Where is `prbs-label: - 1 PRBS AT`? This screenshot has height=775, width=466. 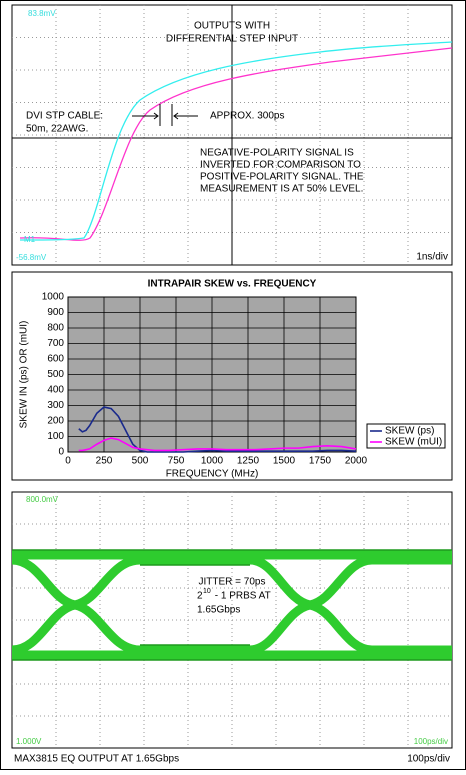
prbs-label: - 1 PRBS AT is located at coordinates (241, 596).